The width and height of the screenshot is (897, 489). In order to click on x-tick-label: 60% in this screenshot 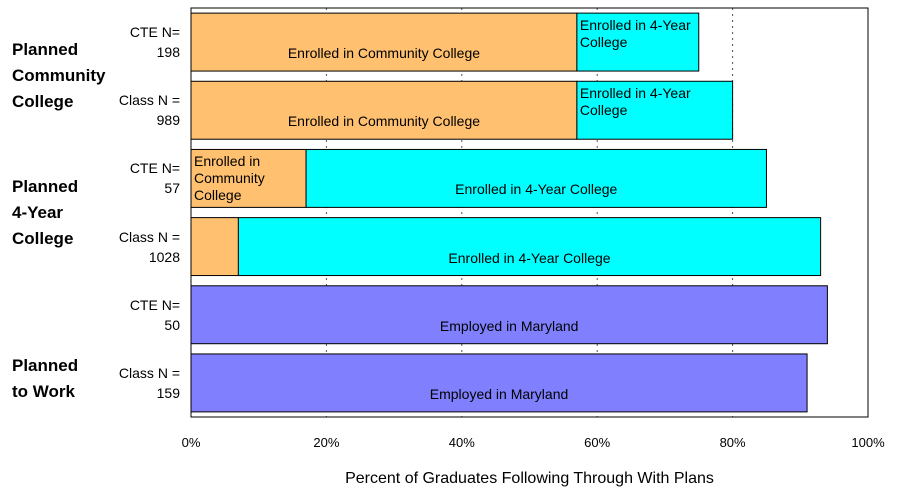, I will do `click(597, 442)`.